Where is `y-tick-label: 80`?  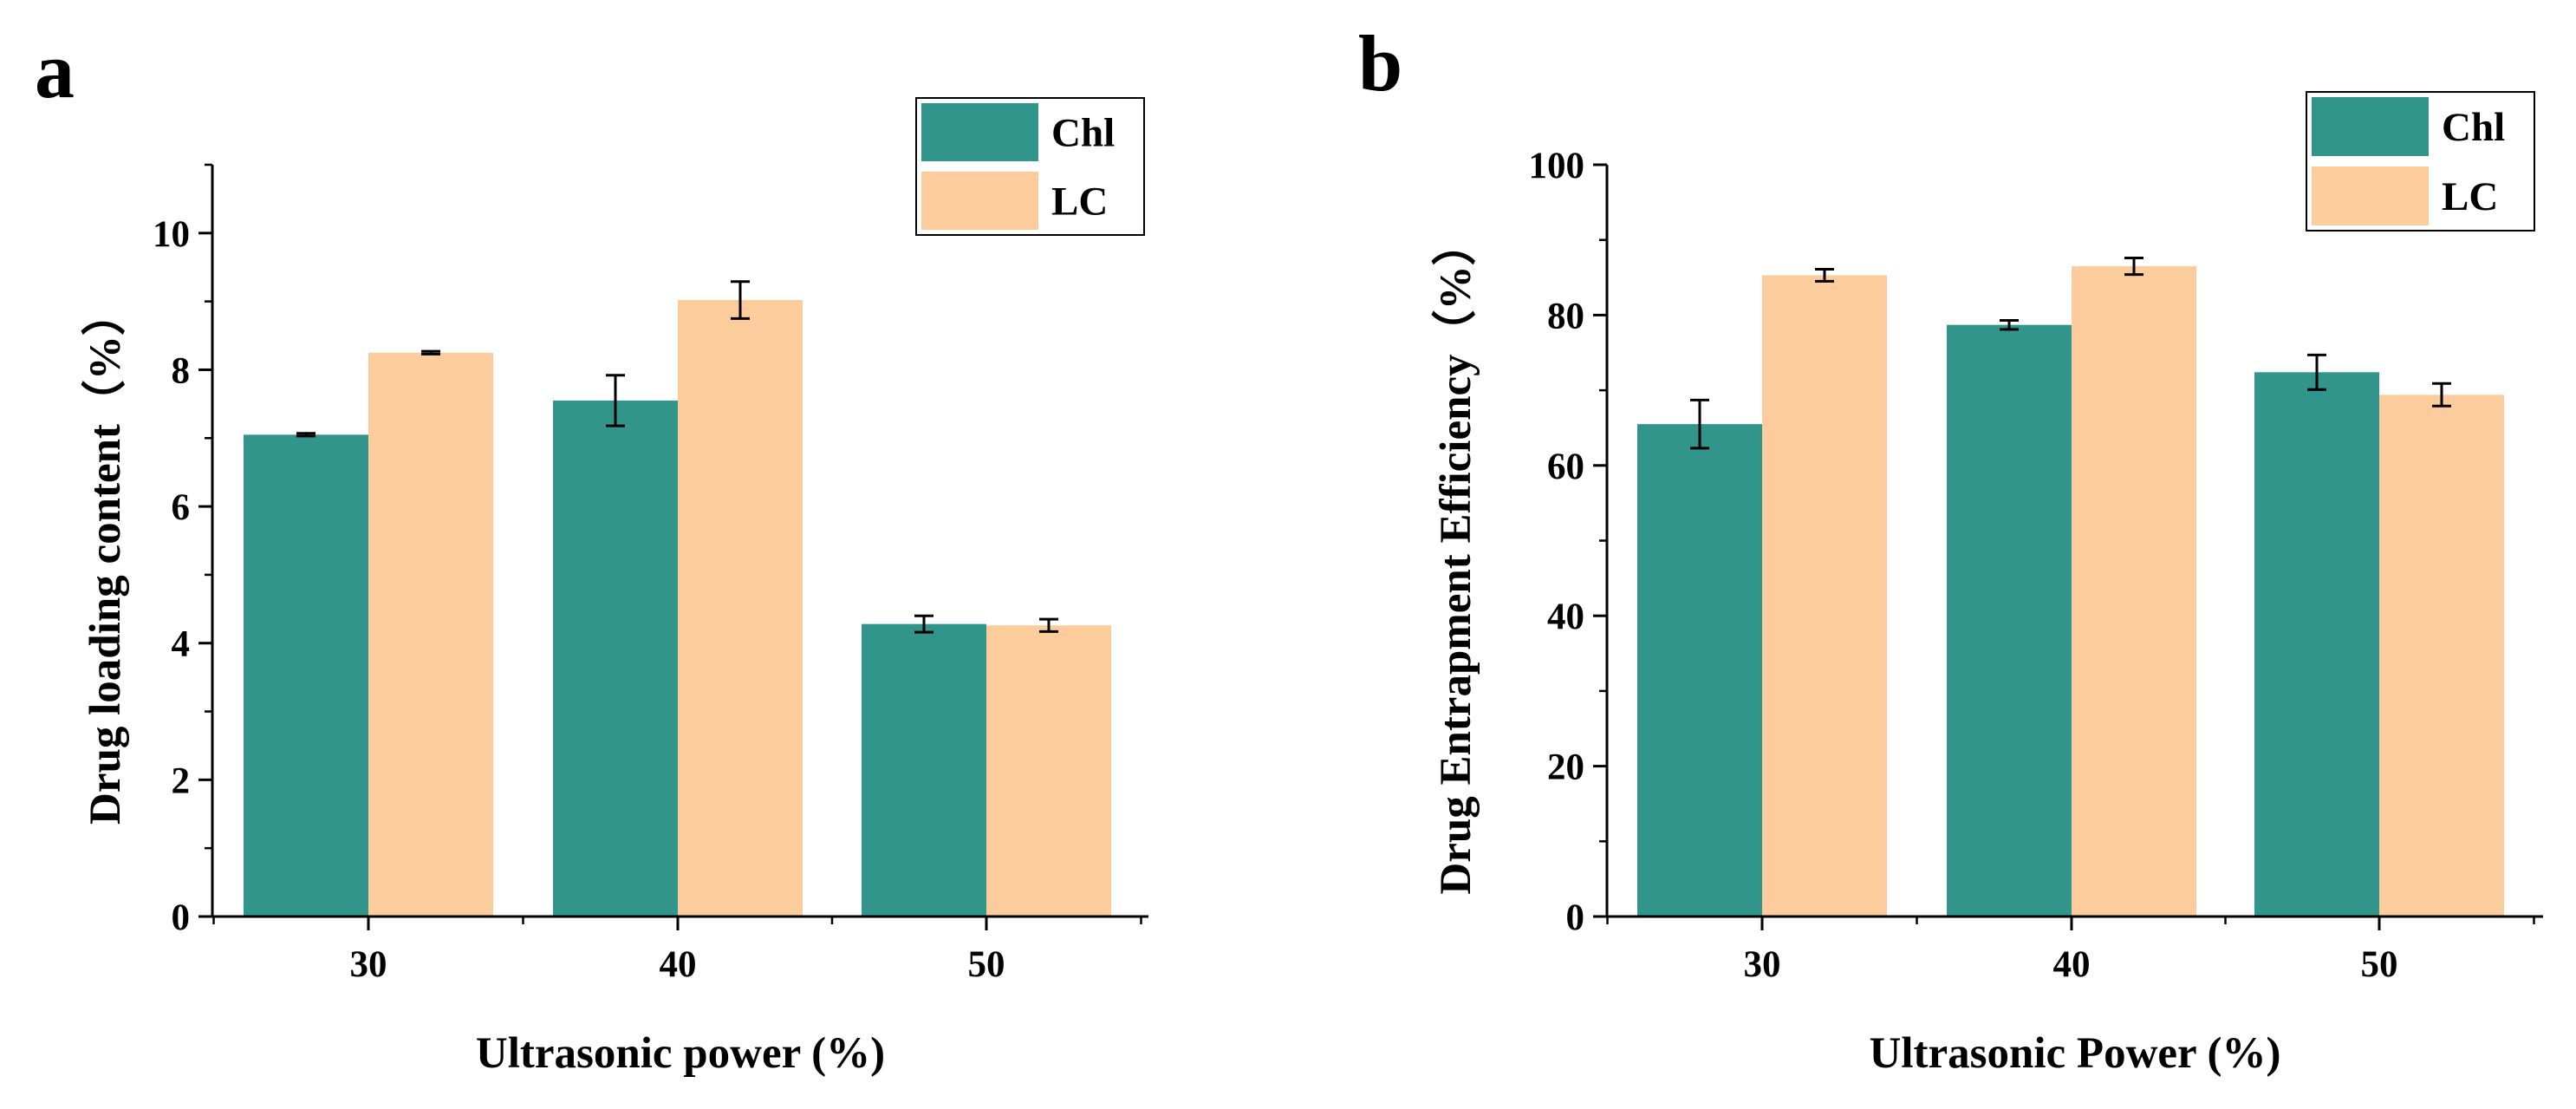 y-tick-label: 80 is located at coordinates (1565, 316).